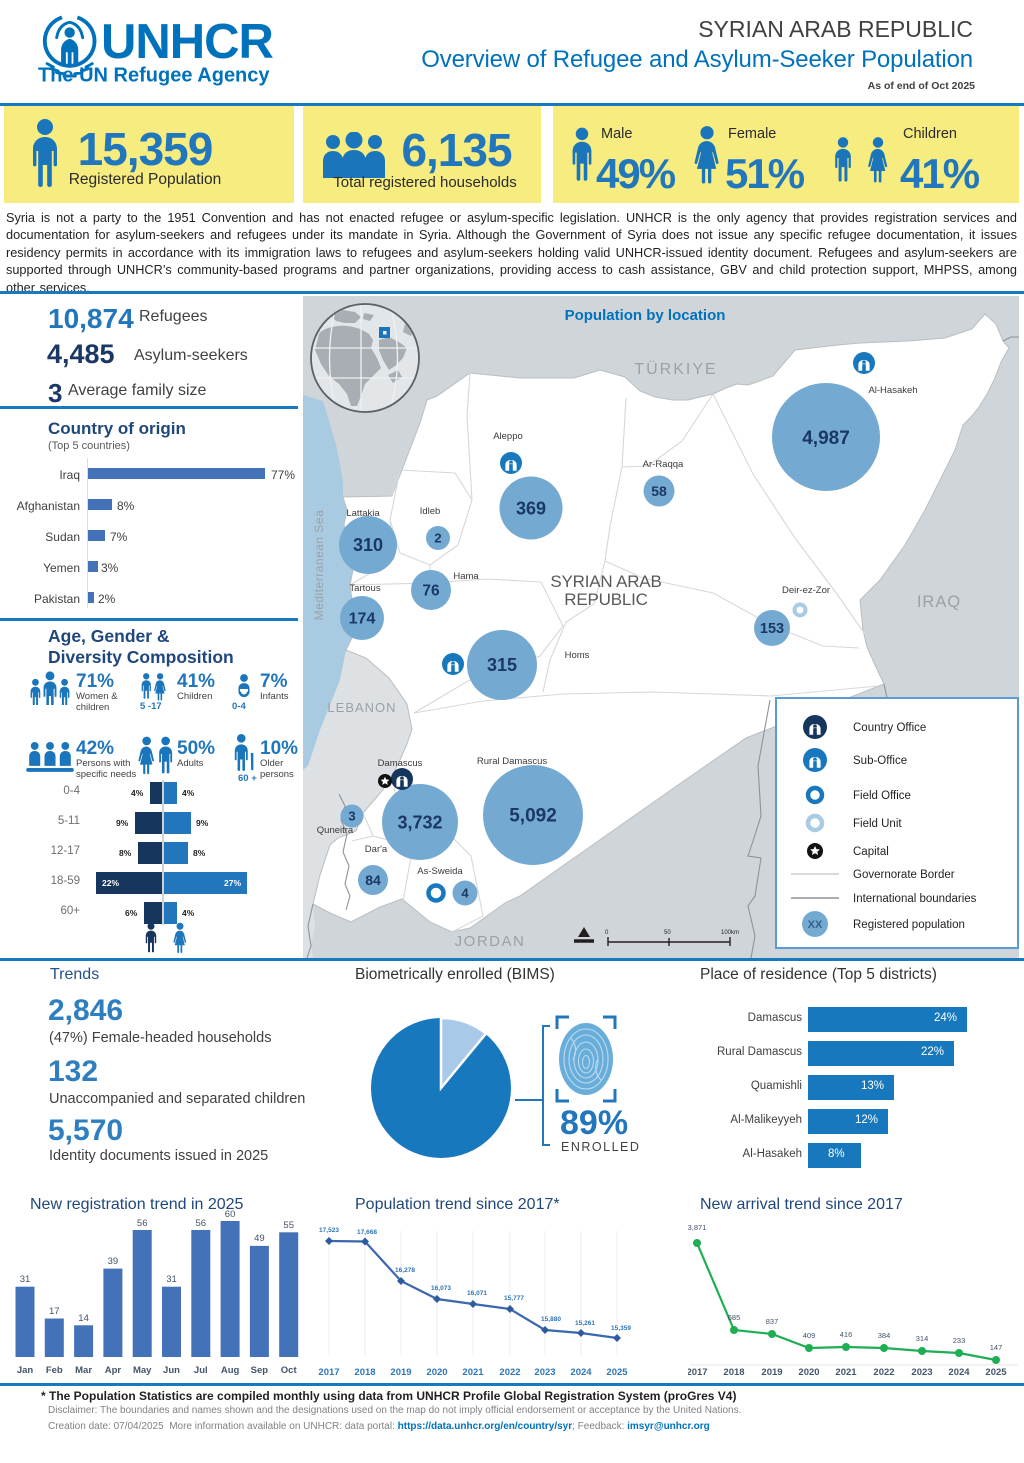 The height and width of the screenshot is (1463, 1024). What do you see at coordinates (113, 1261) in the screenshot?
I see `svg-text: 39` at bounding box center [113, 1261].